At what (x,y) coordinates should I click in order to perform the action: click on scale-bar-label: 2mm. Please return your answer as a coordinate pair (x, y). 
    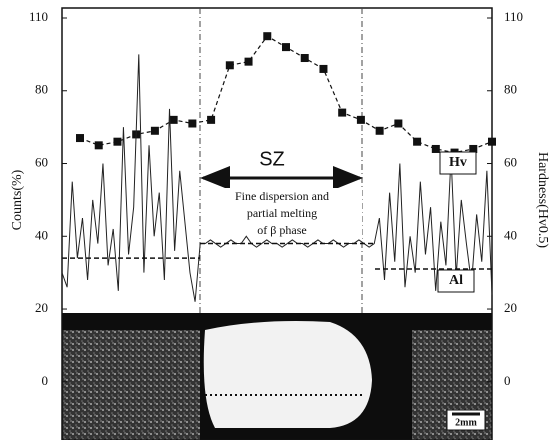
    Looking at the image, I should click on (466, 422).